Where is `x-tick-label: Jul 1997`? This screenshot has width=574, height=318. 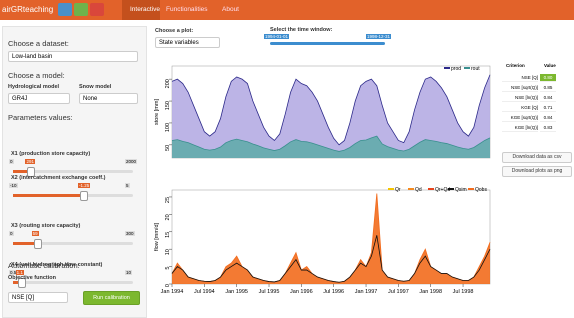
x-tick-label: Jul 1997 is located at coordinates (398, 292).